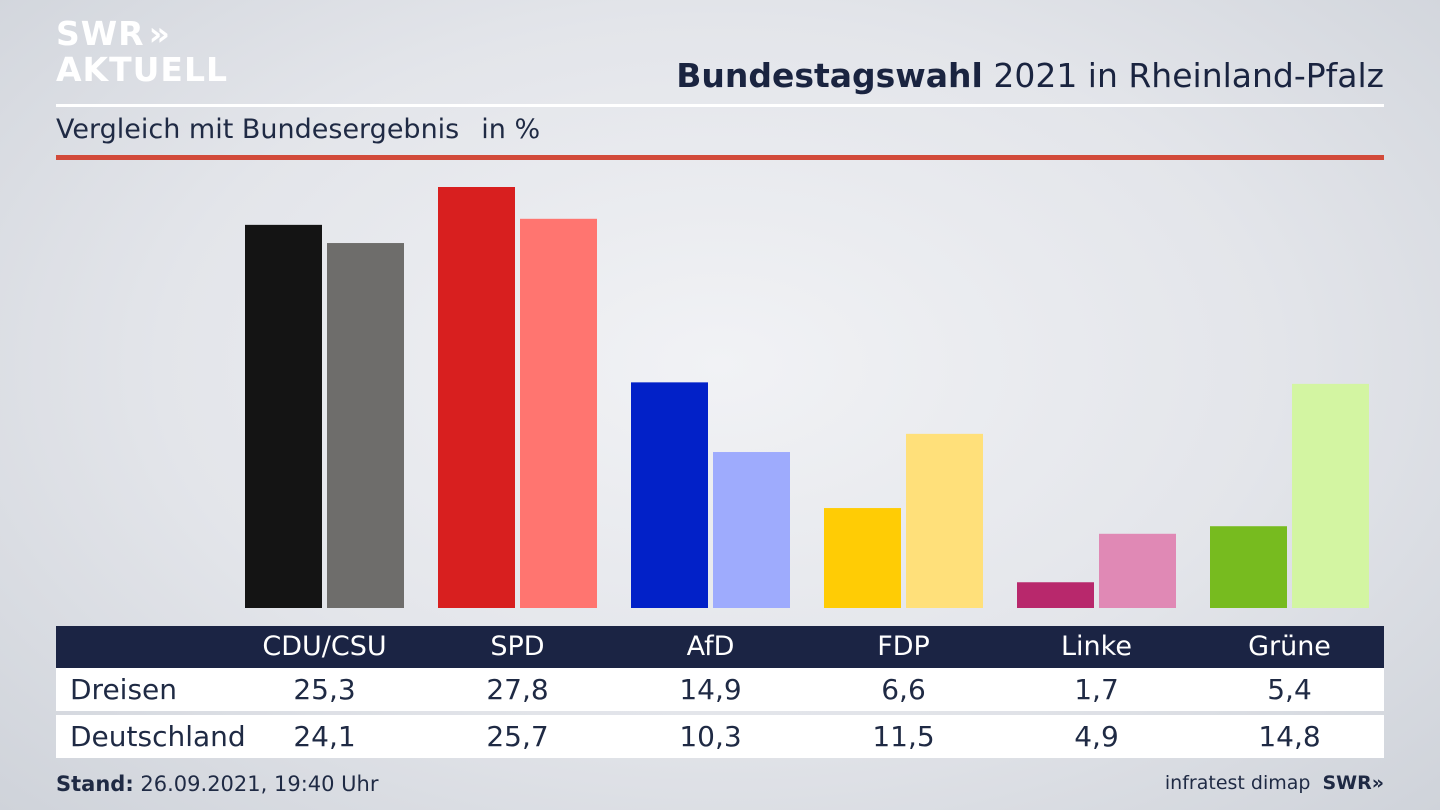 The width and height of the screenshot is (1440, 810). I want to click on logo-arrows-icon: », so click(159, 33).